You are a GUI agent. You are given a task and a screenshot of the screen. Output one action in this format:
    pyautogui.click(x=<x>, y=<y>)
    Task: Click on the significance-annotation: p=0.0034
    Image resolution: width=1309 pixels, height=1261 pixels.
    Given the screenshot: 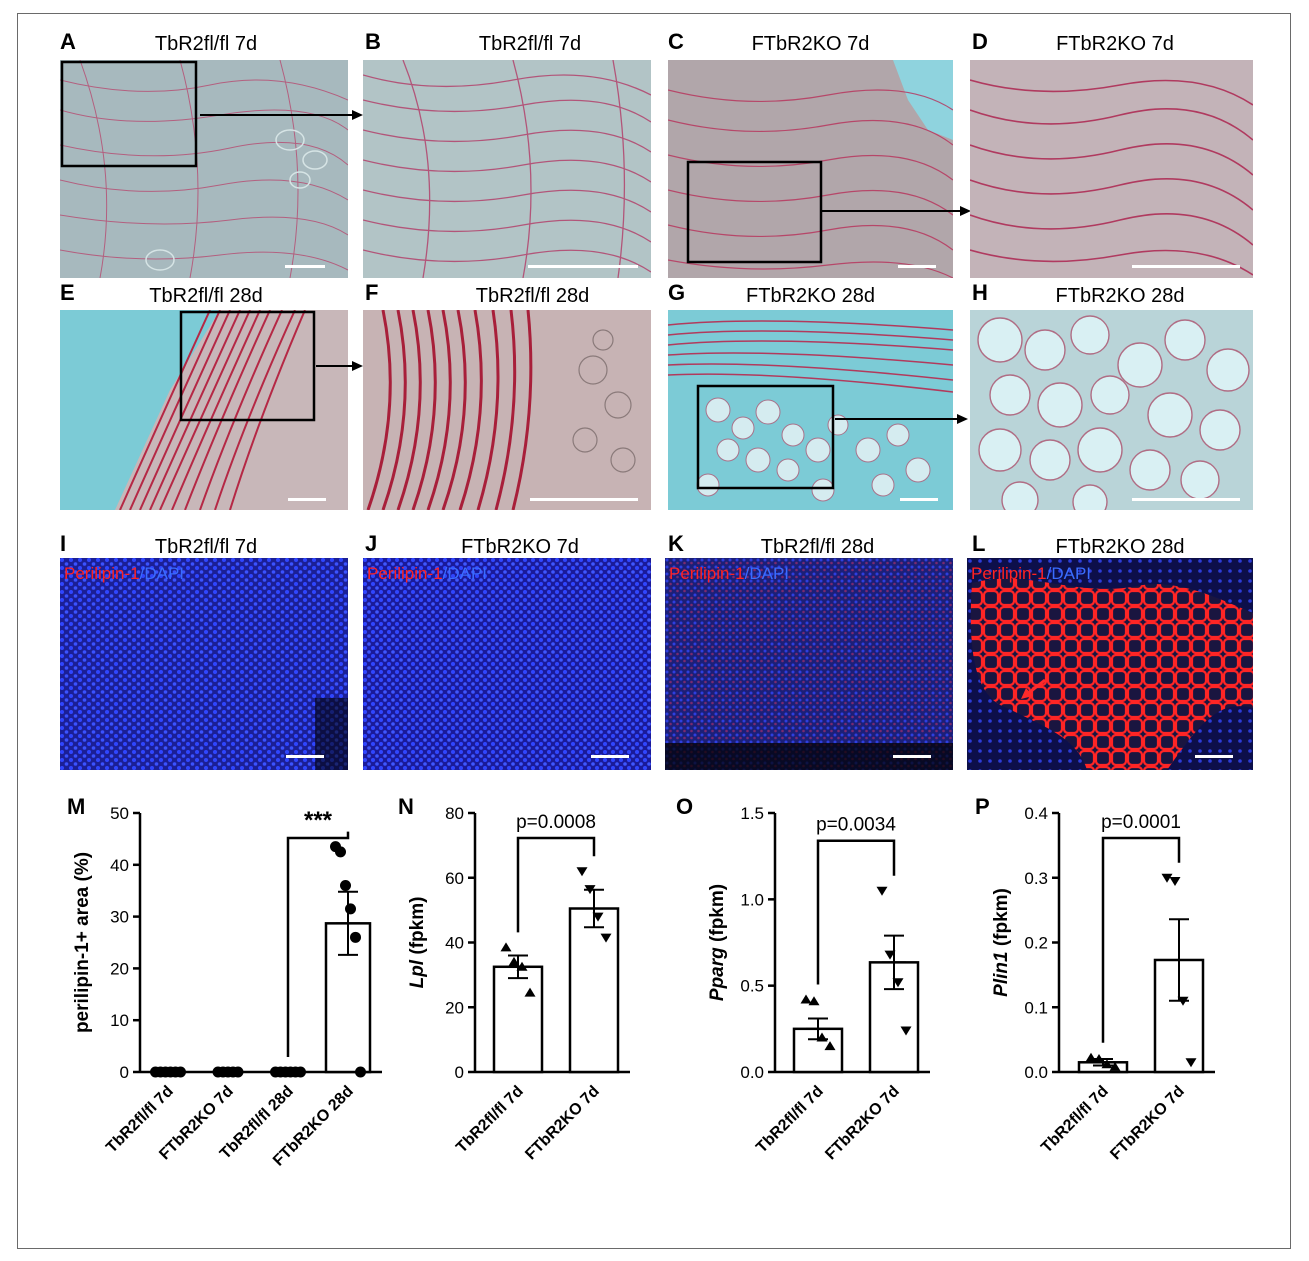 What is the action you would take?
    pyautogui.click(x=856, y=825)
    